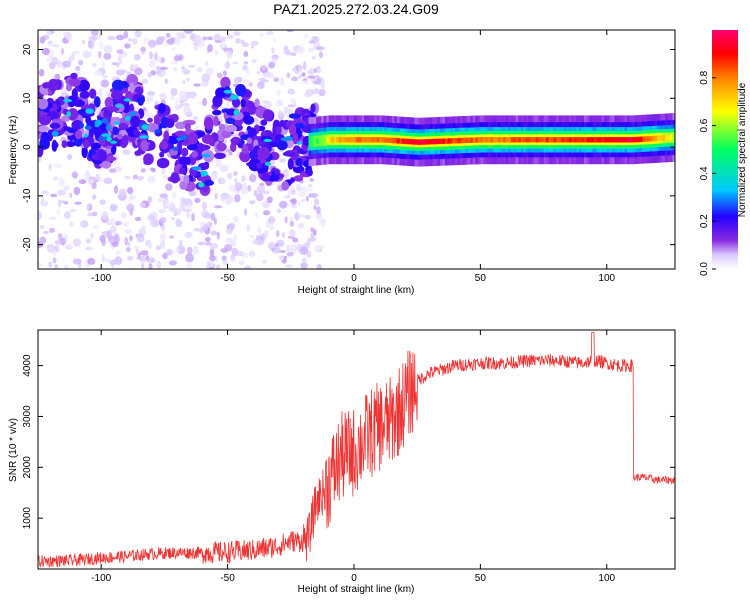  What do you see at coordinates (606, 278) in the screenshot?
I see `spectrogram-x-tick-label: 100` at bounding box center [606, 278].